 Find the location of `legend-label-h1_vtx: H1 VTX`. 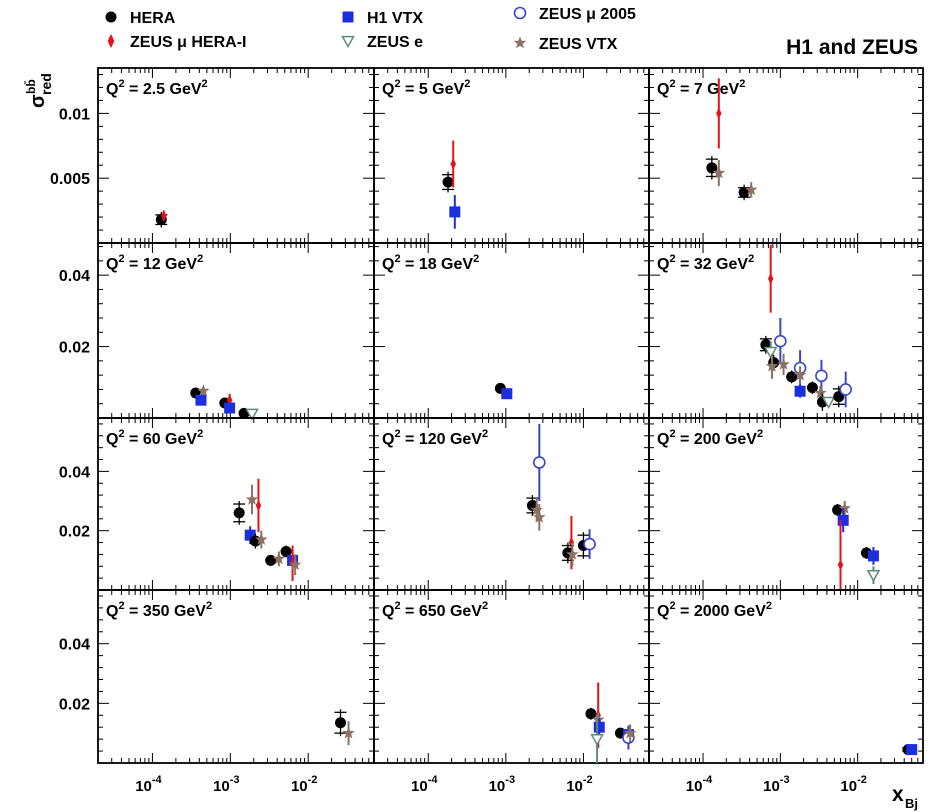

legend-label-h1_vtx: H1 VTX is located at coordinates (395, 18).